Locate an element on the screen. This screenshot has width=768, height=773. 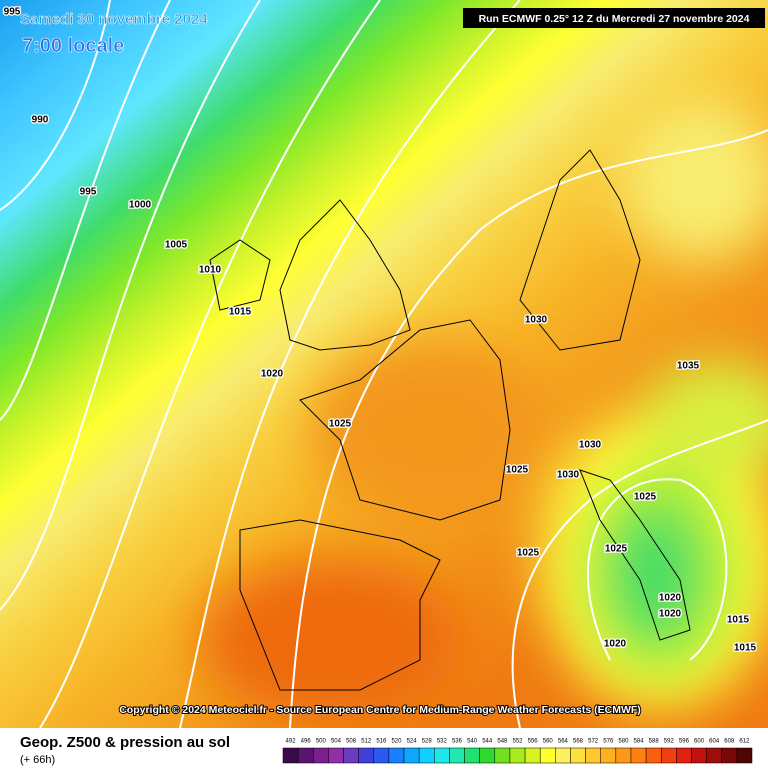
colorbar-label: 600 is located at coordinates (699, 742).